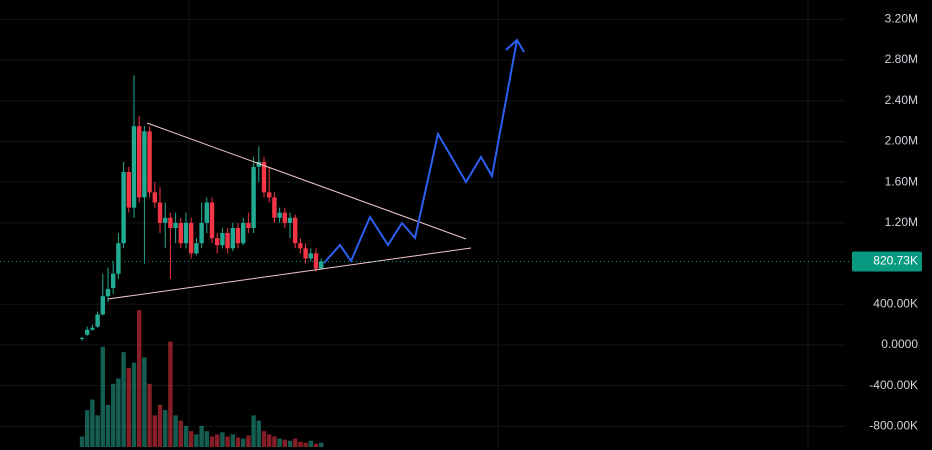 The image size is (932, 450). I want to click on y-tick-label: -400.00K, so click(893, 385).